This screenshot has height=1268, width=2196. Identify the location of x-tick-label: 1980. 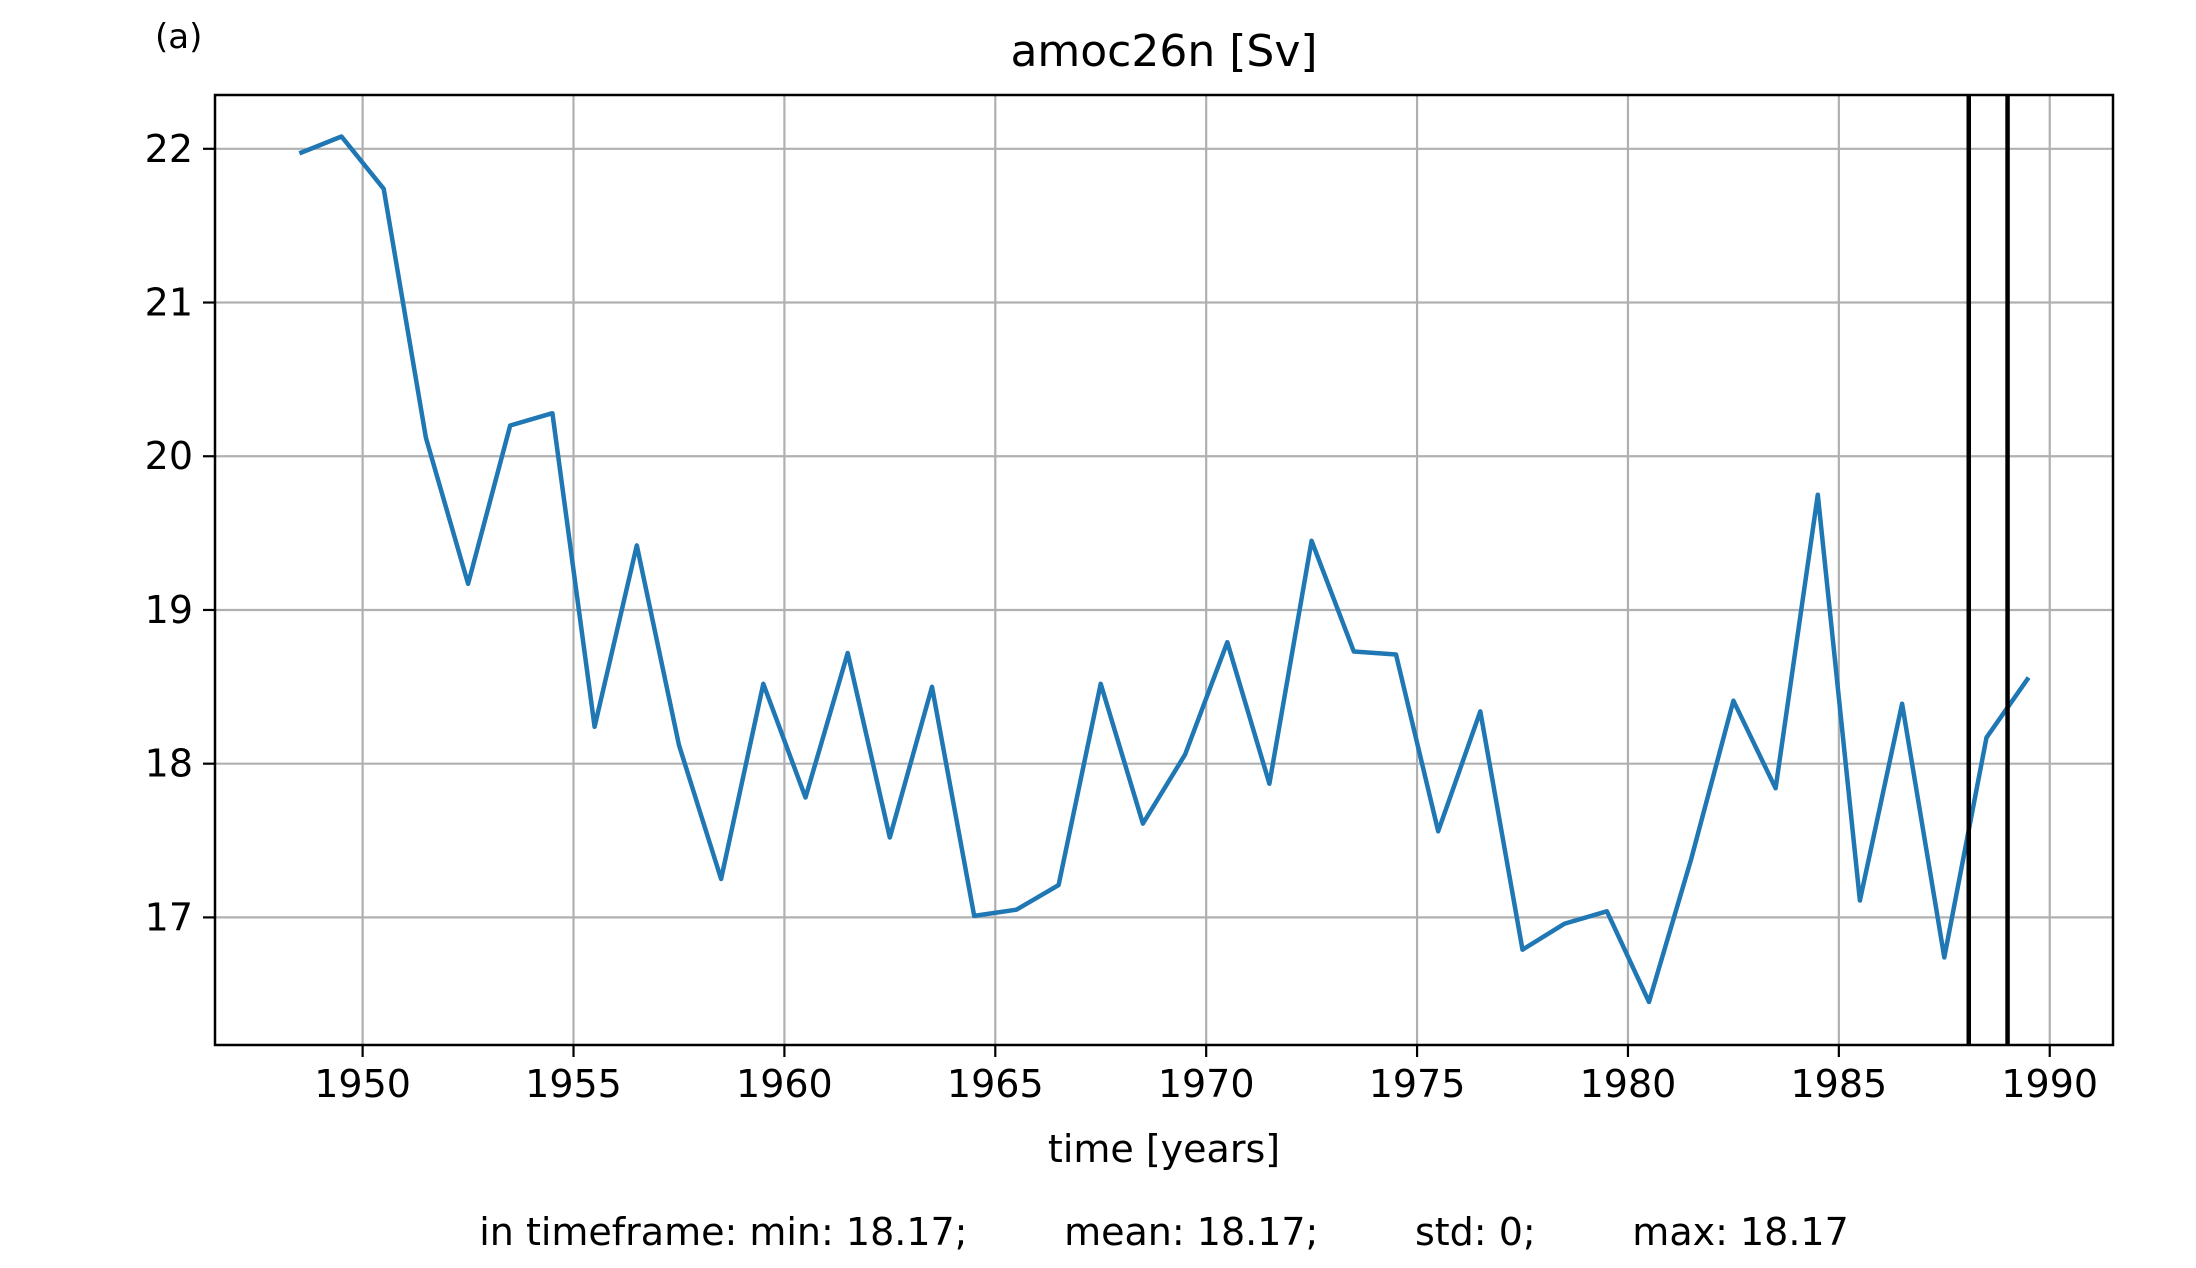
(1628, 1084).